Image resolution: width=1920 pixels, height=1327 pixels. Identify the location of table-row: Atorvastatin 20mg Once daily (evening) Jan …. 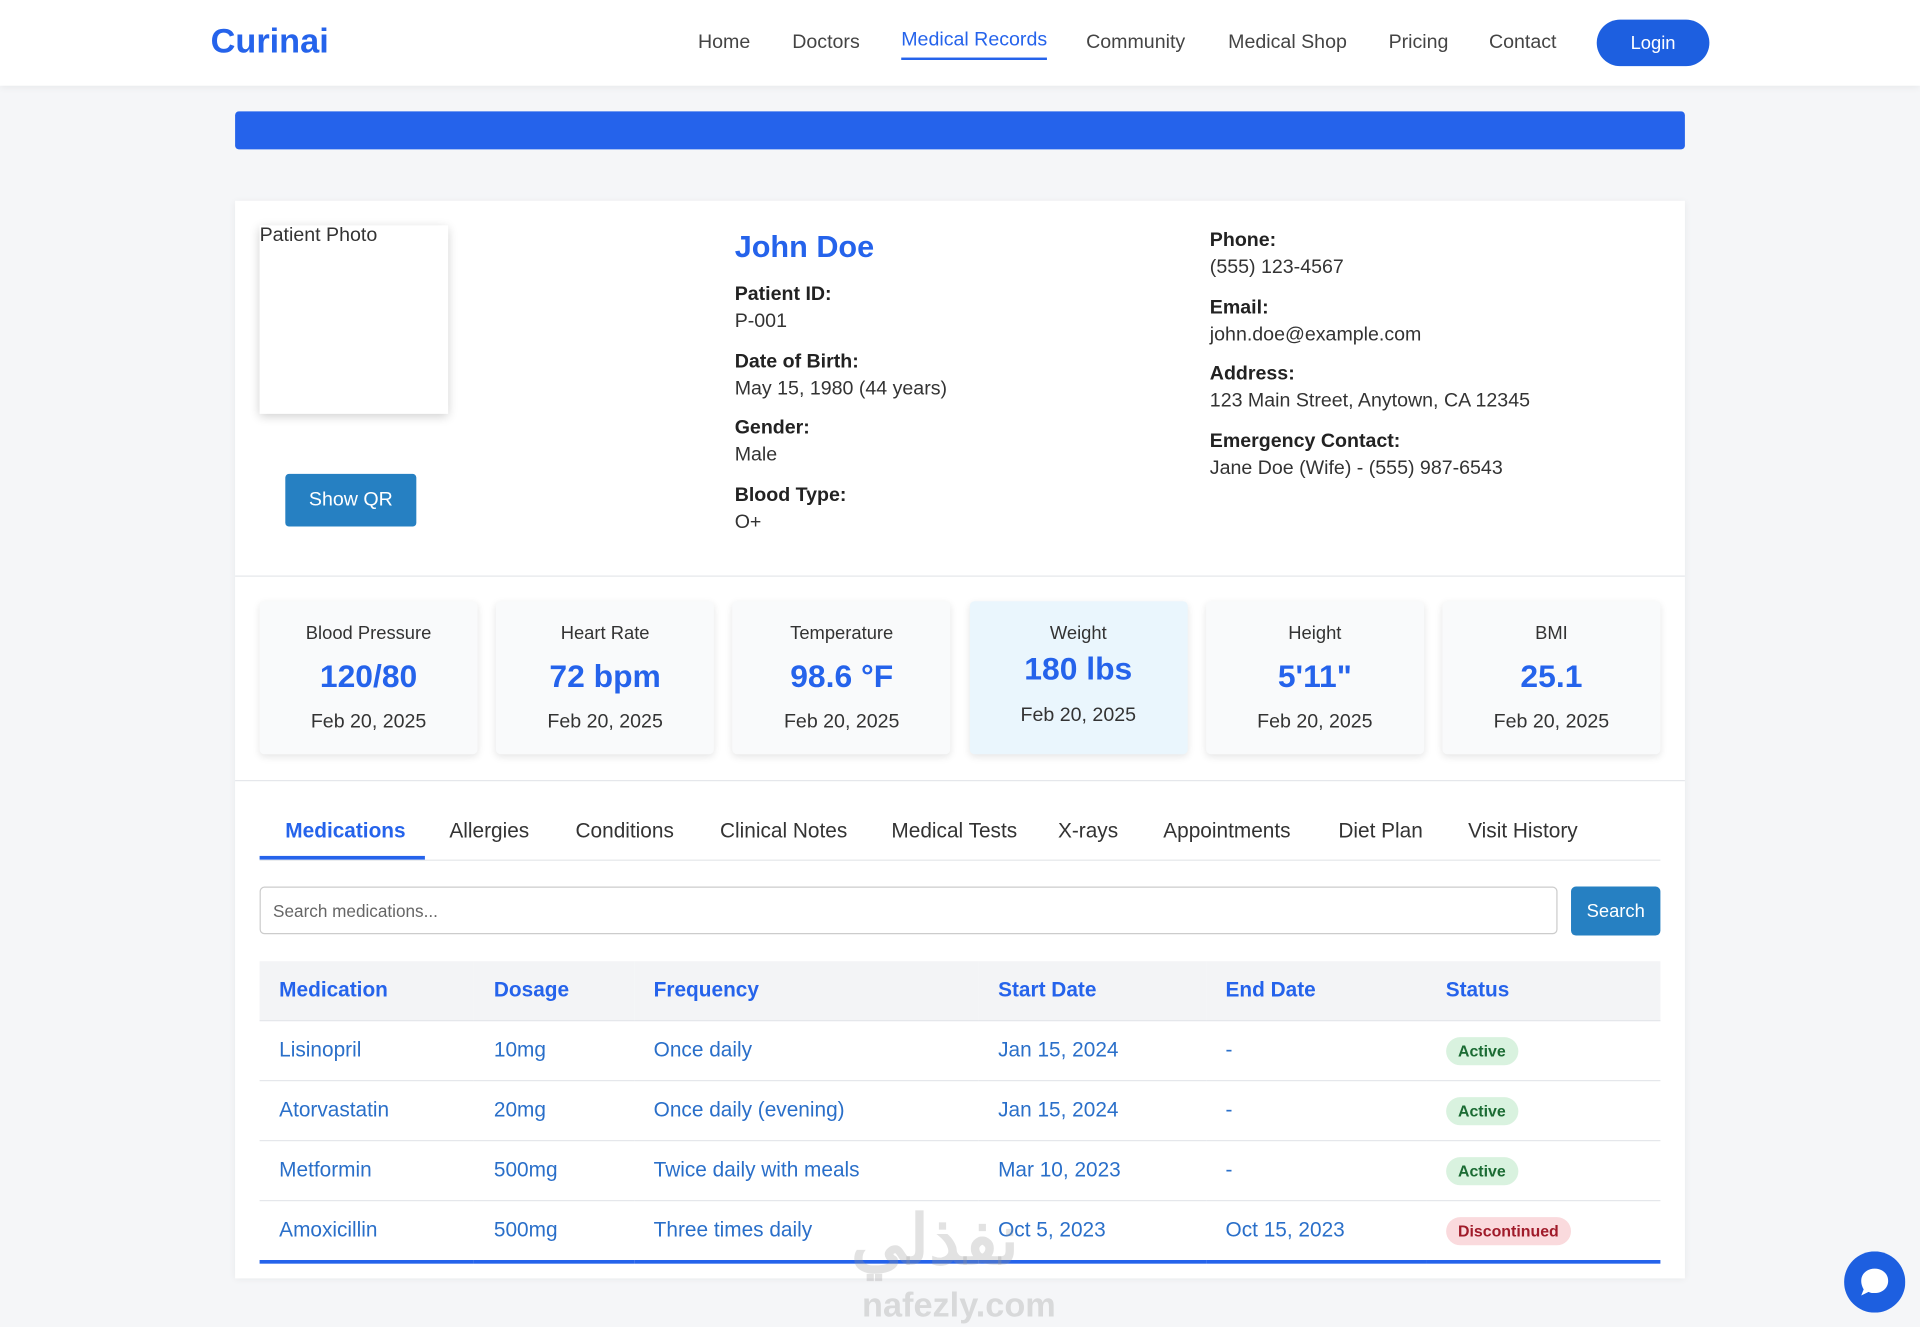
(960, 1111).